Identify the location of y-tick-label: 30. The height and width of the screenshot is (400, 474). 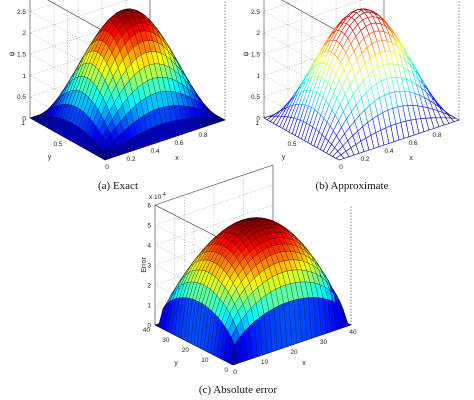
(166, 340).